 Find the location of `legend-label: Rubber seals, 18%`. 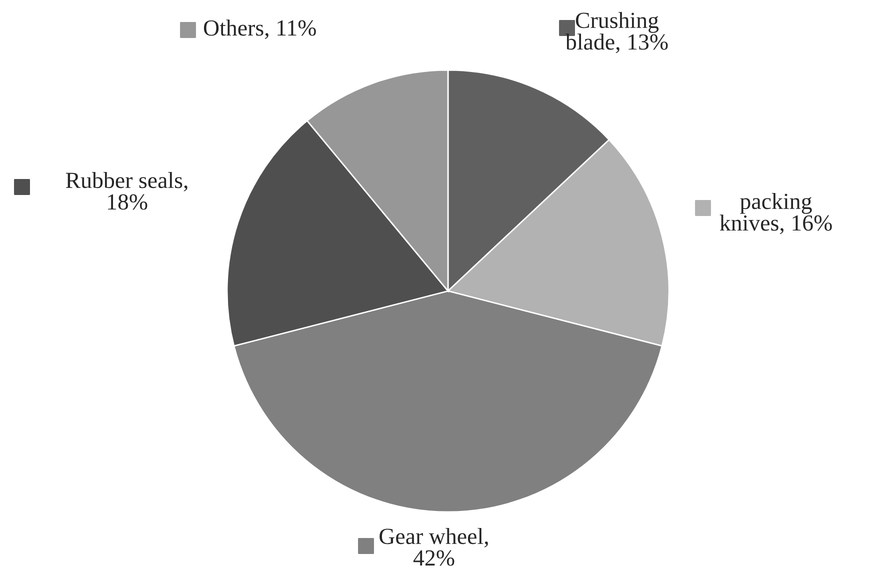

legend-label: Rubber seals, 18% is located at coordinates (127, 191).